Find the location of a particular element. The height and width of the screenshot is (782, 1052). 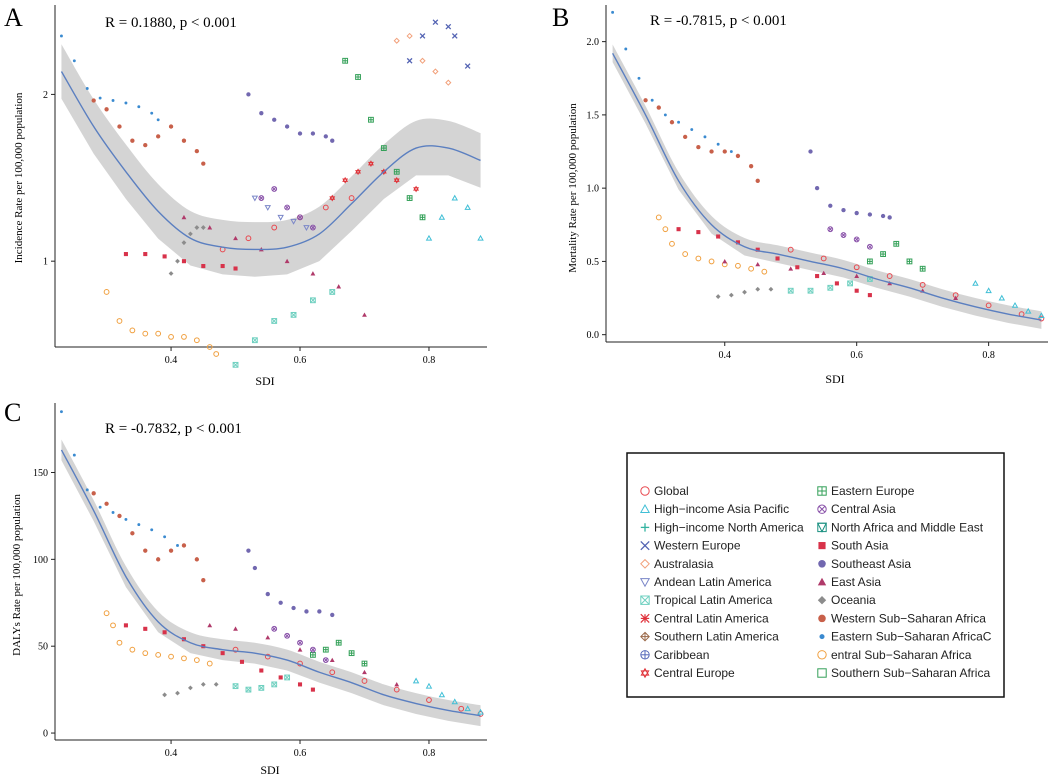

legend-item: Western Sub−Saharan Africa is located at coordinates (902, 618).